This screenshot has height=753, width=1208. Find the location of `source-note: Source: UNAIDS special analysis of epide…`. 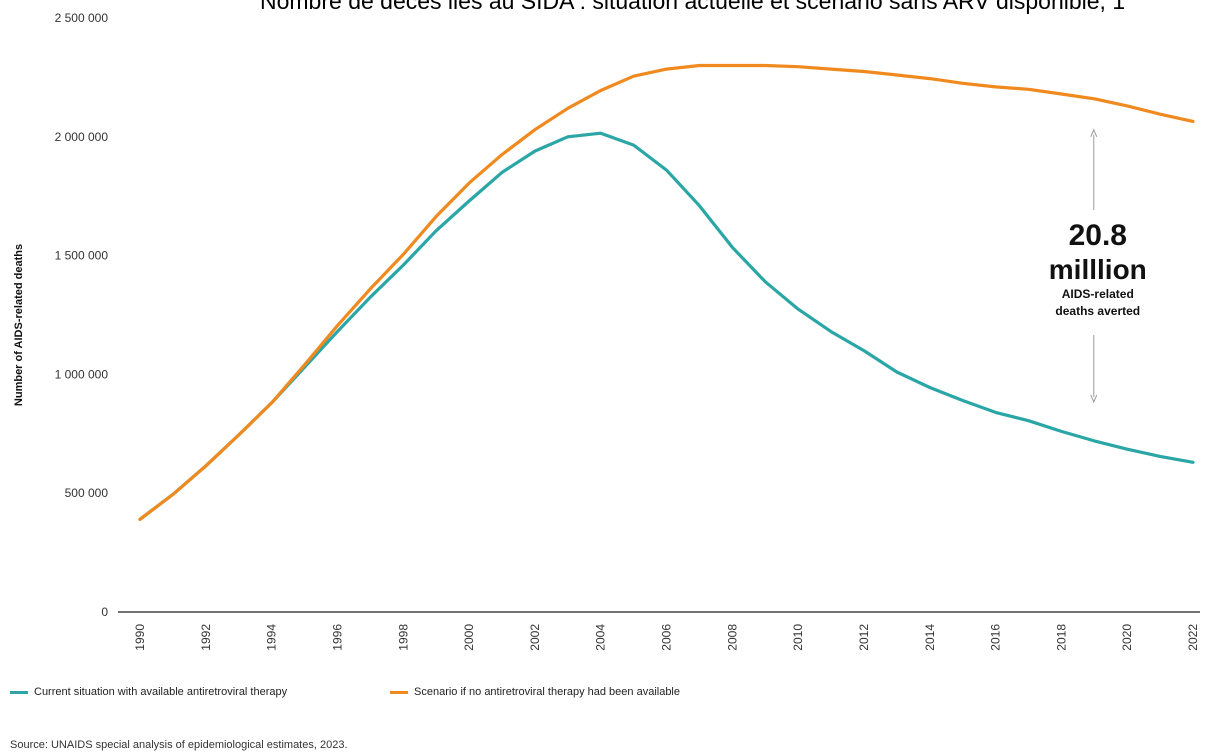

source-note: Source: UNAIDS special analysis of epide… is located at coordinates (179, 745).